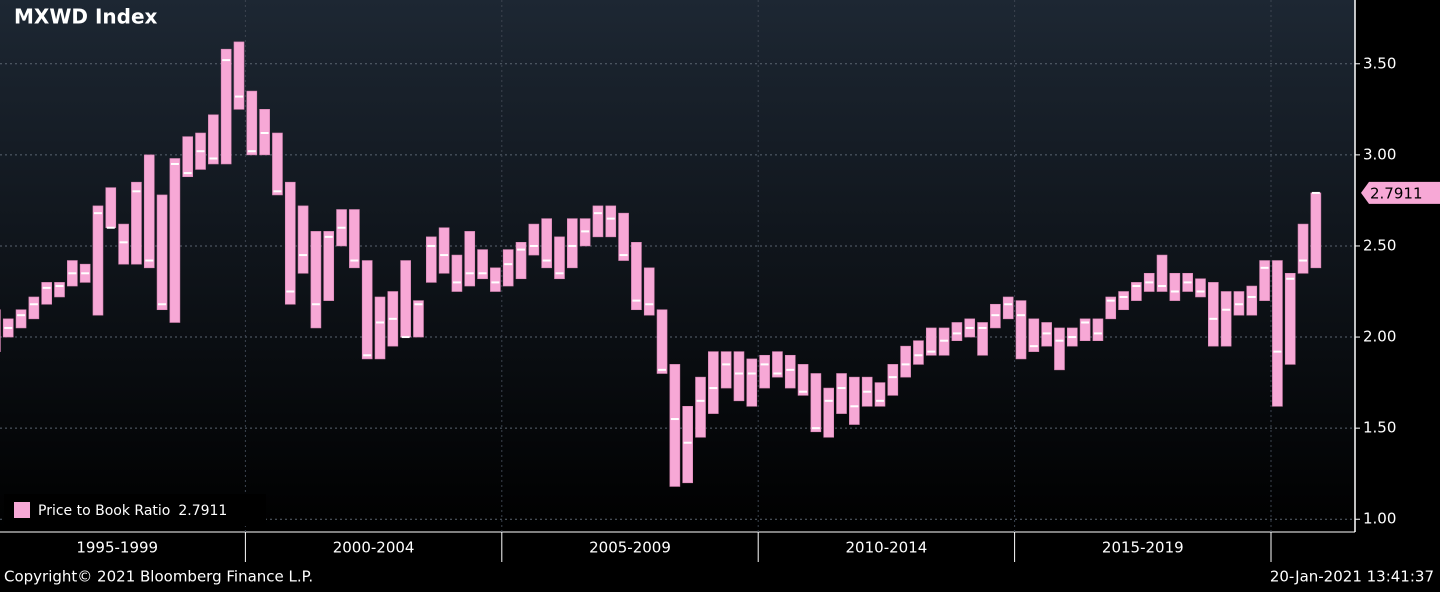 The image size is (1440, 592). What do you see at coordinates (887, 548) in the screenshot?
I see `x-period-label: 2010-2014` at bounding box center [887, 548].